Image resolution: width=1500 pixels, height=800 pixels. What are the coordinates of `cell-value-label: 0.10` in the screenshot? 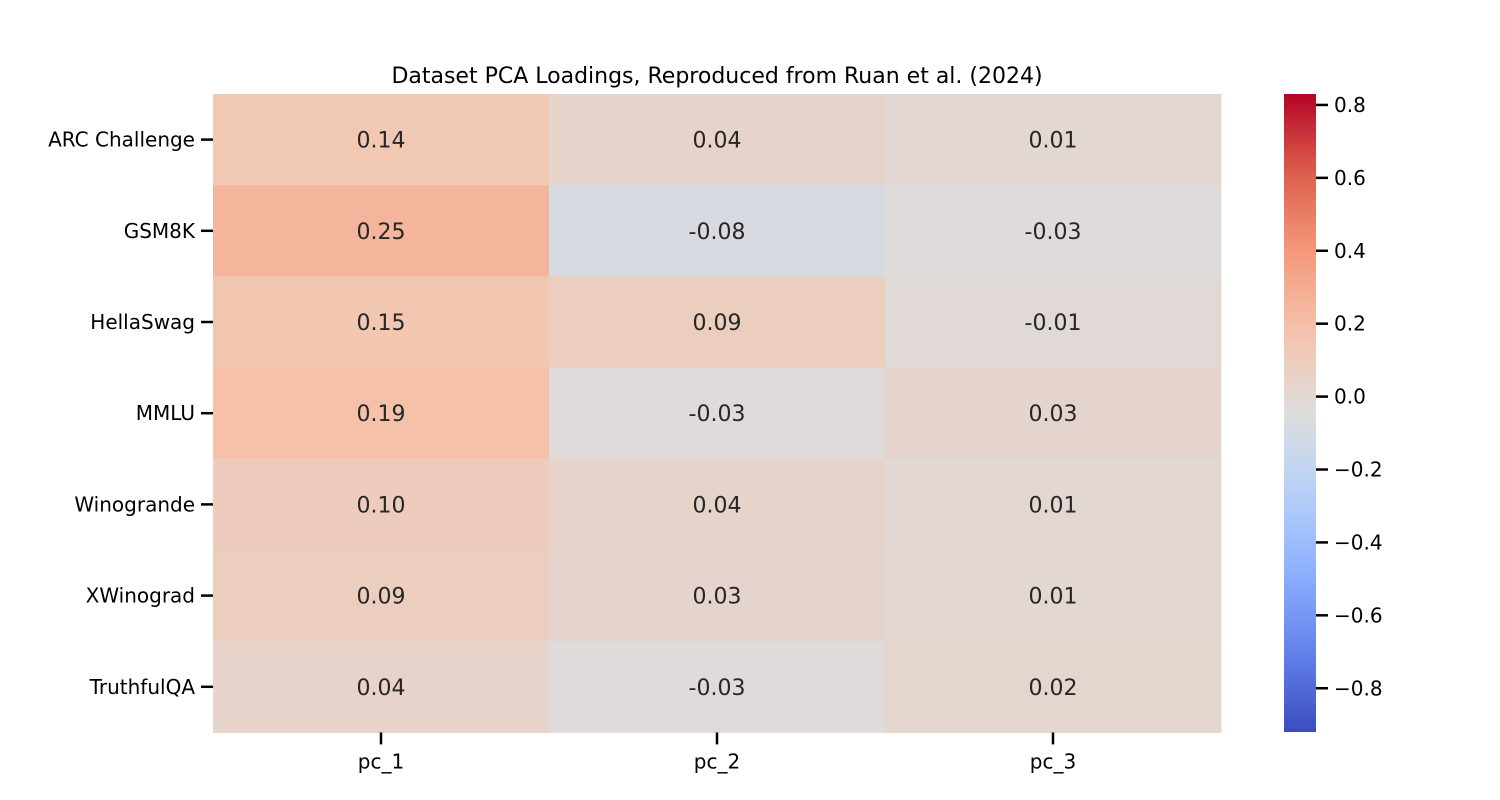 It's located at (381, 505).